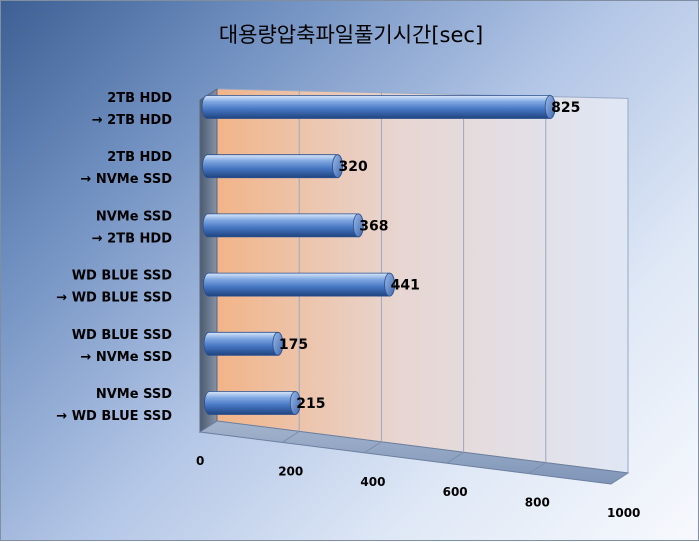 This screenshot has width=699, height=542. What do you see at coordinates (353, 167) in the screenshot?
I see `data-label: 320` at bounding box center [353, 167].